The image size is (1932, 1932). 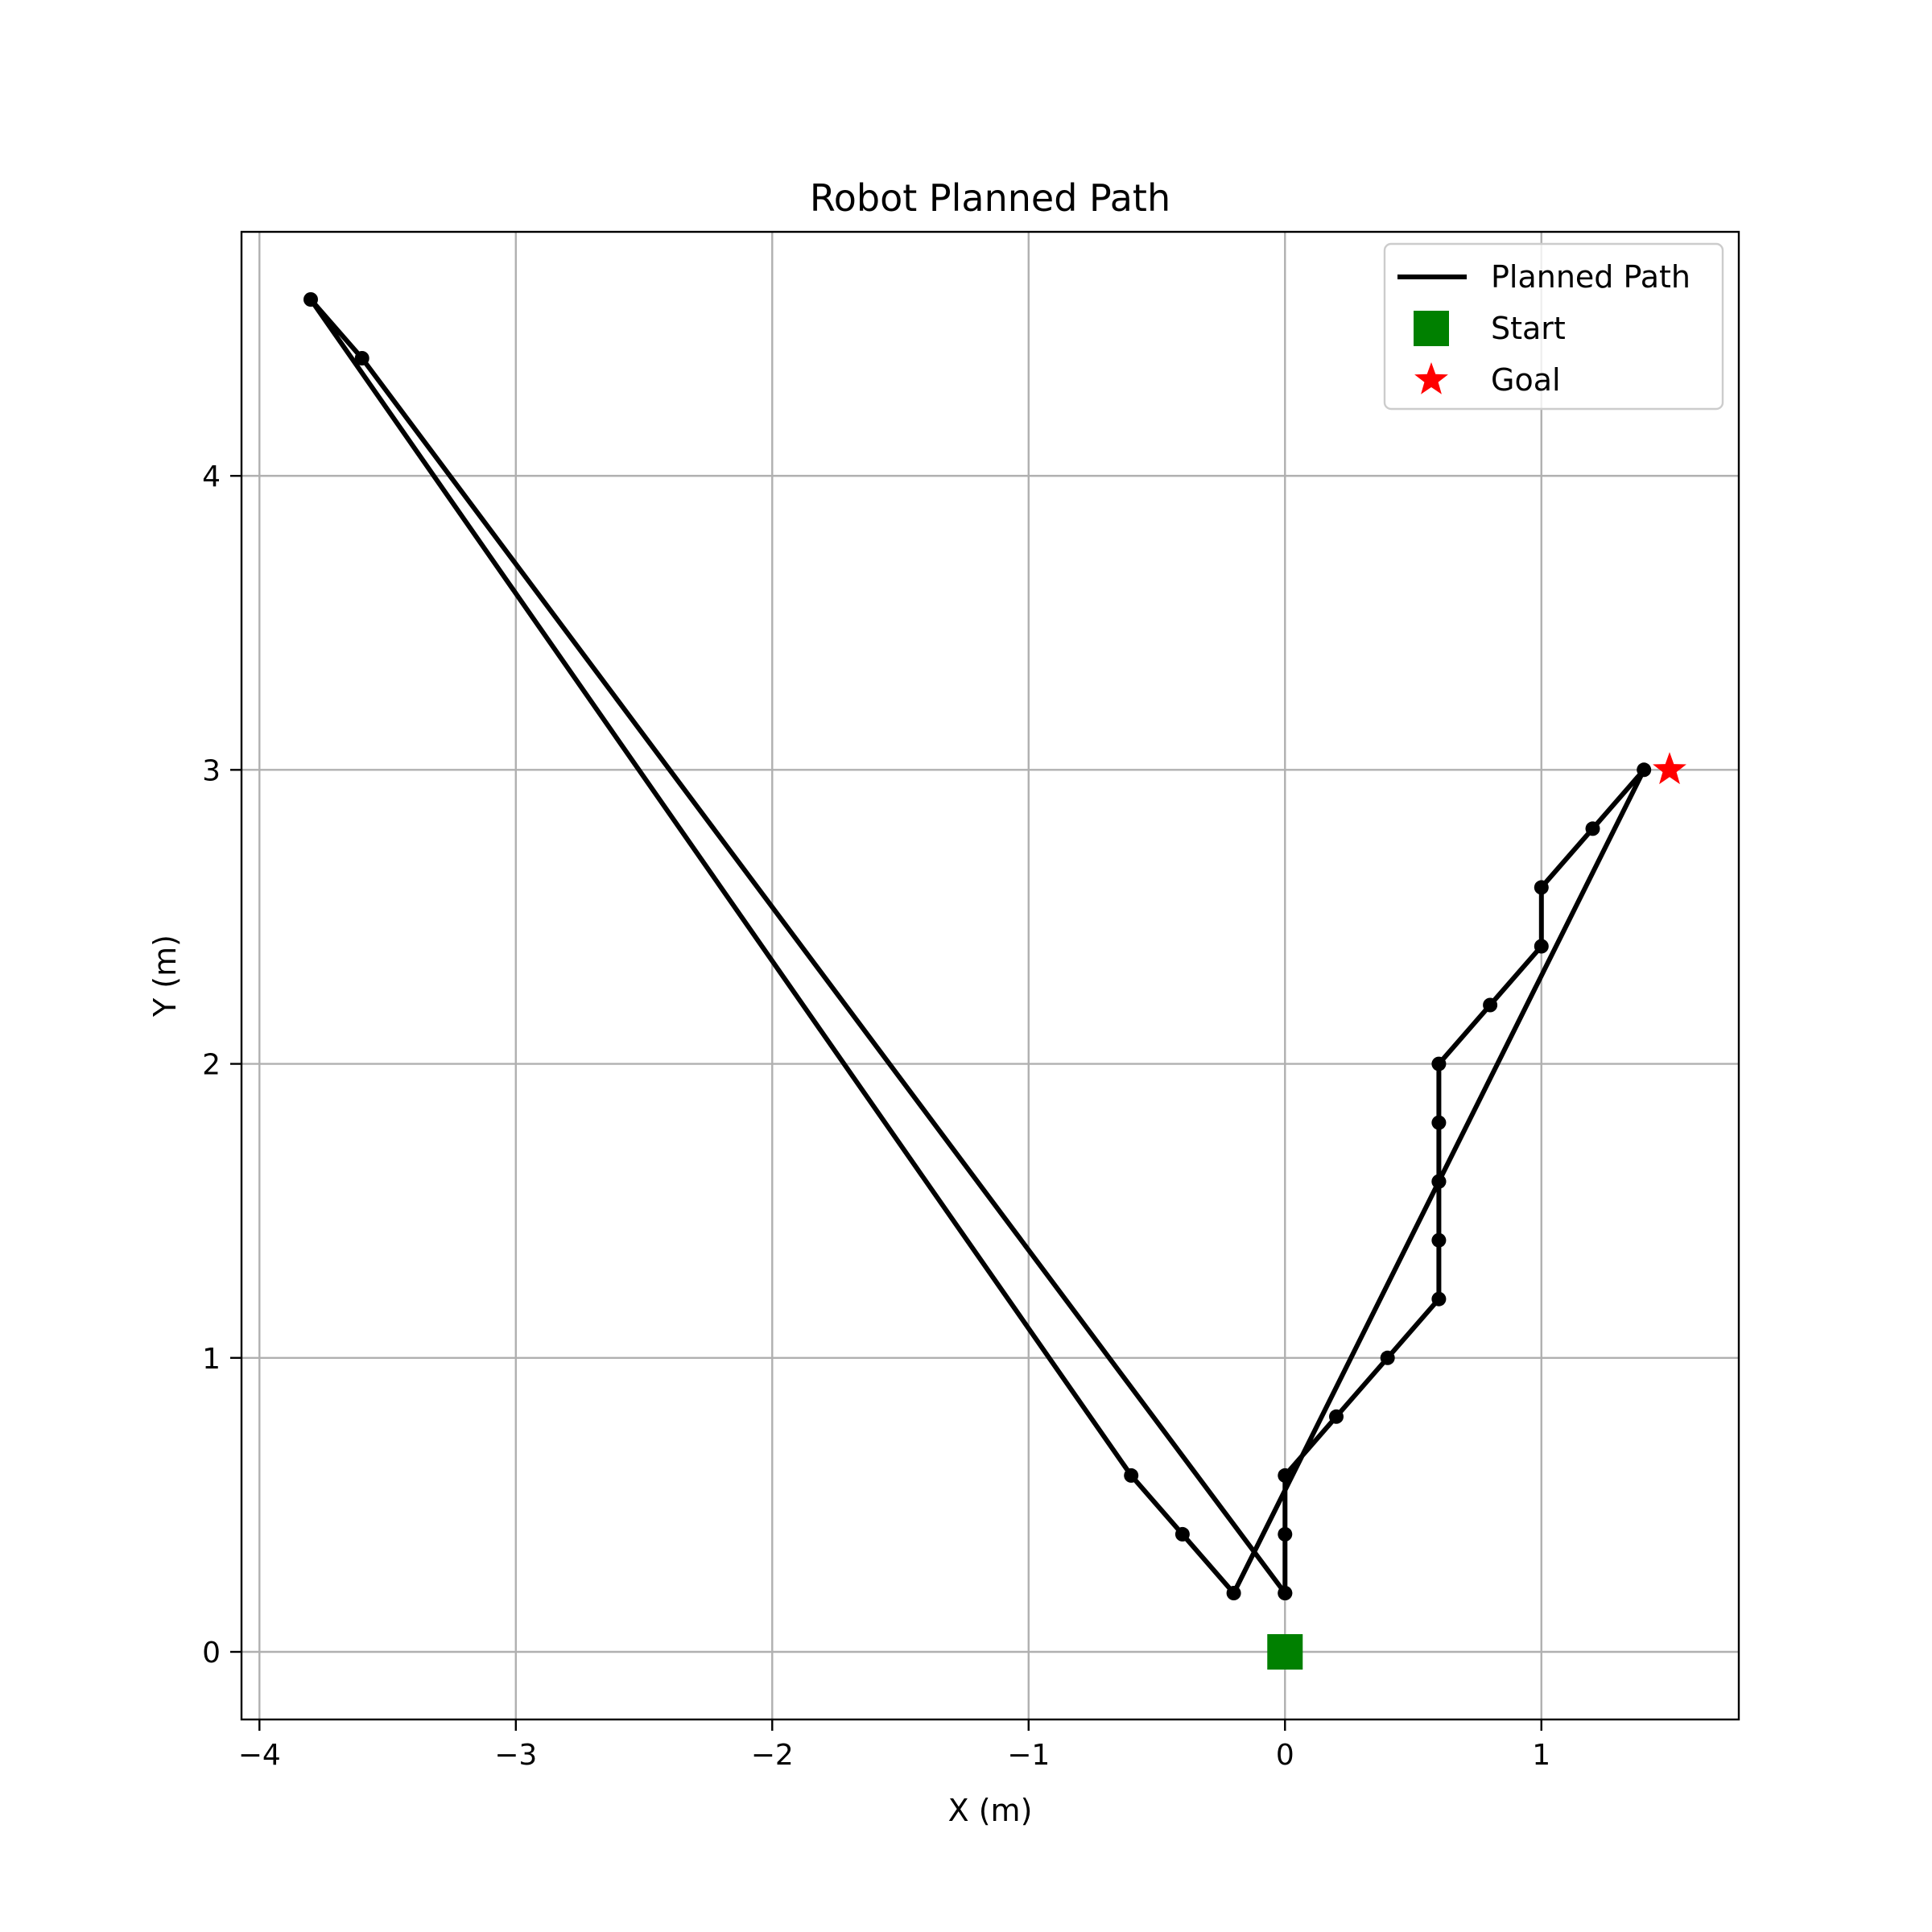 What do you see at coordinates (211, 770) in the screenshot?
I see `y-tick-label: 3` at bounding box center [211, 770].